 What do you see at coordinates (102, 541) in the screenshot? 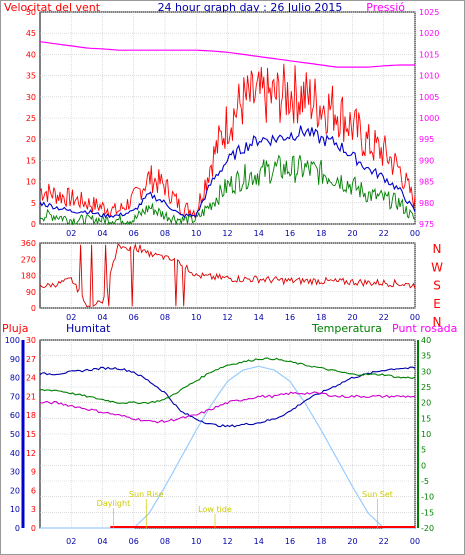
I see `climate-panel-x-tick-label: 04` at bounding box center [102, 541].